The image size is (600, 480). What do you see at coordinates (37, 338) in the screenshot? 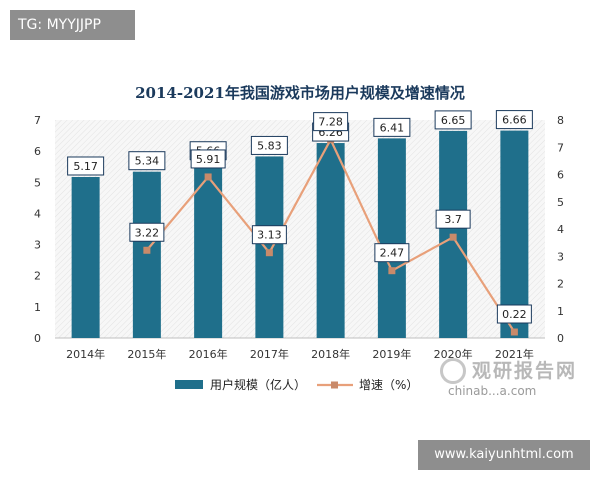
I see `y-left-tick-label: 0` at bounding box center [37, 338].